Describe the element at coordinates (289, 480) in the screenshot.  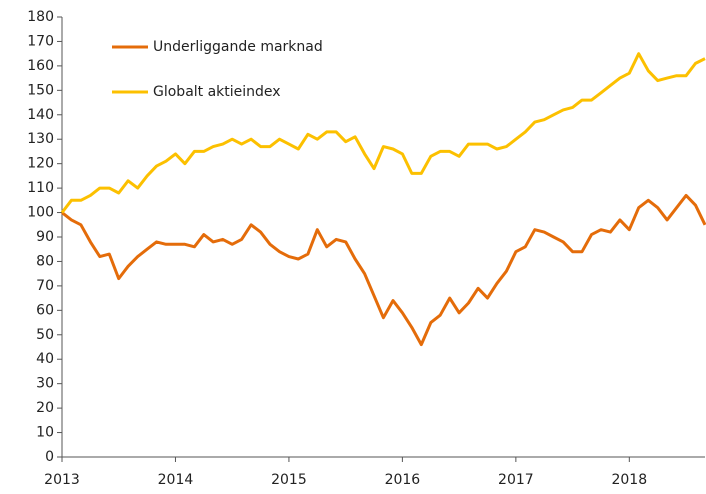
I see `x-tick-label: 2015` at that location.